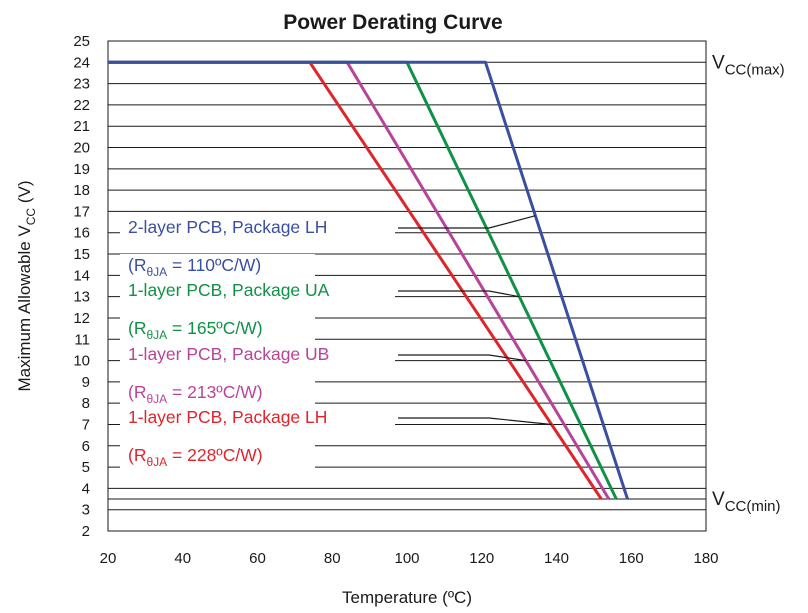  Describe the element at coordinates (81, 41) in the screenshot. I see `y-tick-label: 25` at that location.